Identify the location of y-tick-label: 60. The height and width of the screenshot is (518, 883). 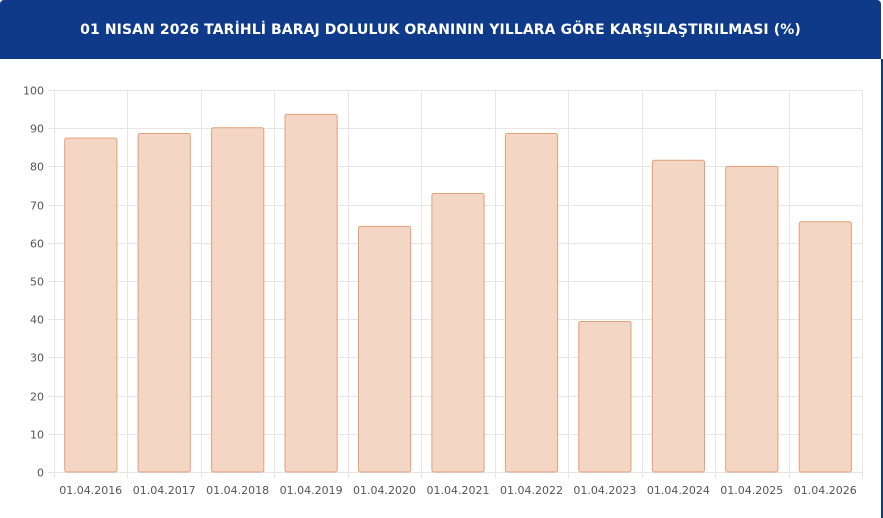
(37, 244).